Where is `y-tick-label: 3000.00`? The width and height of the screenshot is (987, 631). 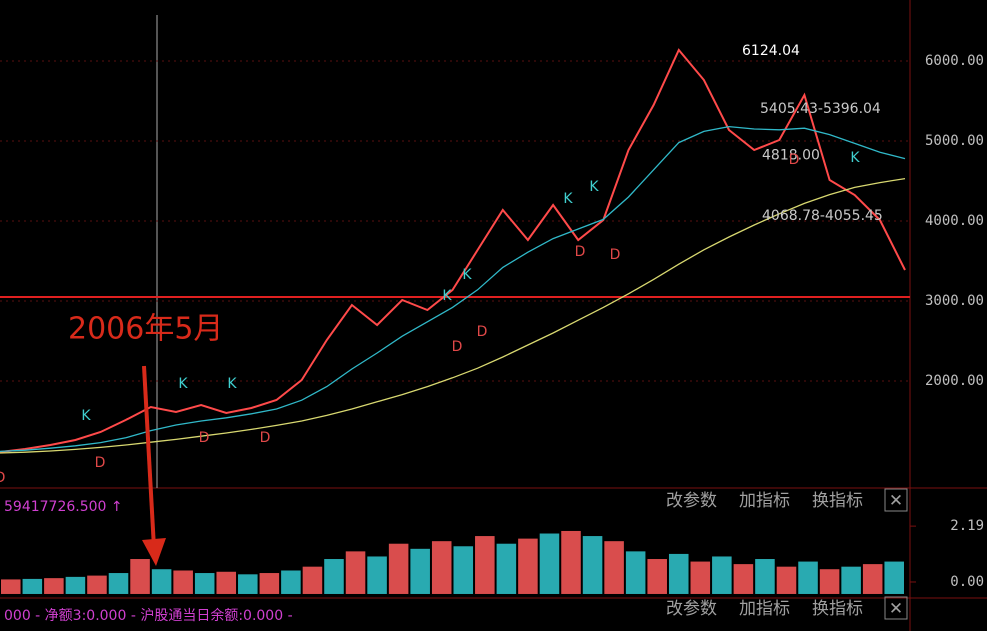
y-tick-label: 3000.00 is located at coordinates (954, 301).